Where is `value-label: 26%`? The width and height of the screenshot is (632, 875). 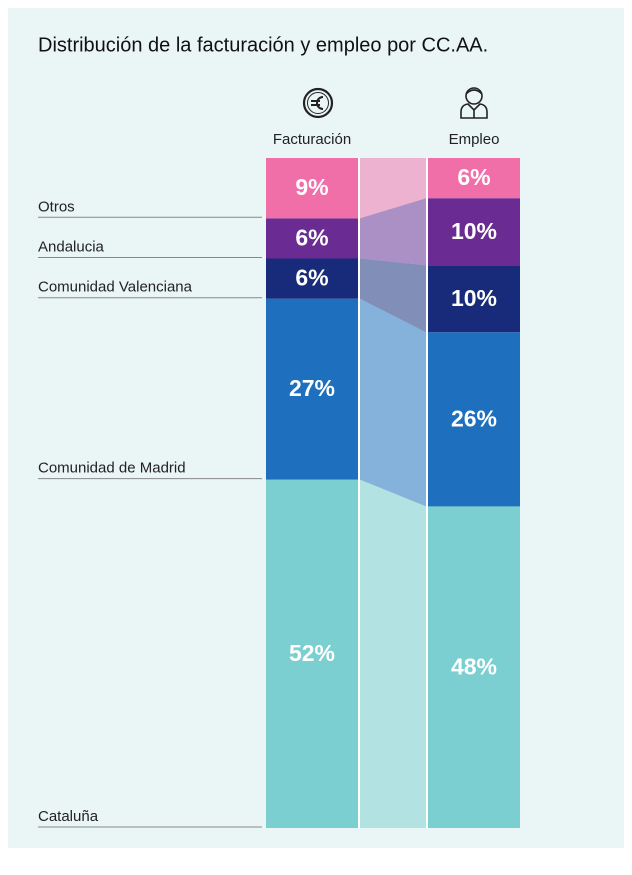 value-label: 26% is located at coordinates (474, 418).